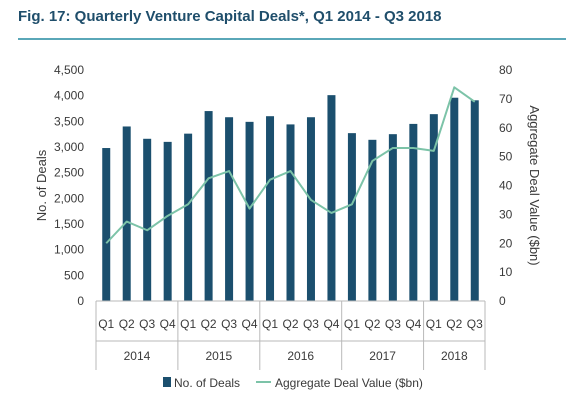 The width and height of the screenshot is (581, 411). What do you see at coordinates (41, 185) in the screenshot?
I see `y-axis-left-label: No. of Deals` at bounding box center [41, 185].